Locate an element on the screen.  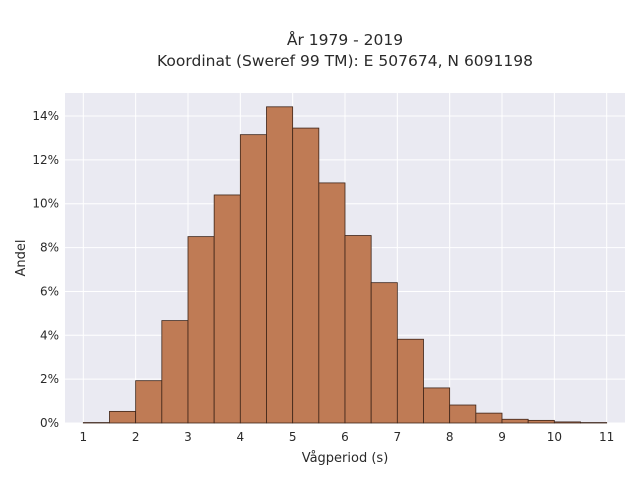
x-tick-label: 4 is located at coordinates (241, 437).